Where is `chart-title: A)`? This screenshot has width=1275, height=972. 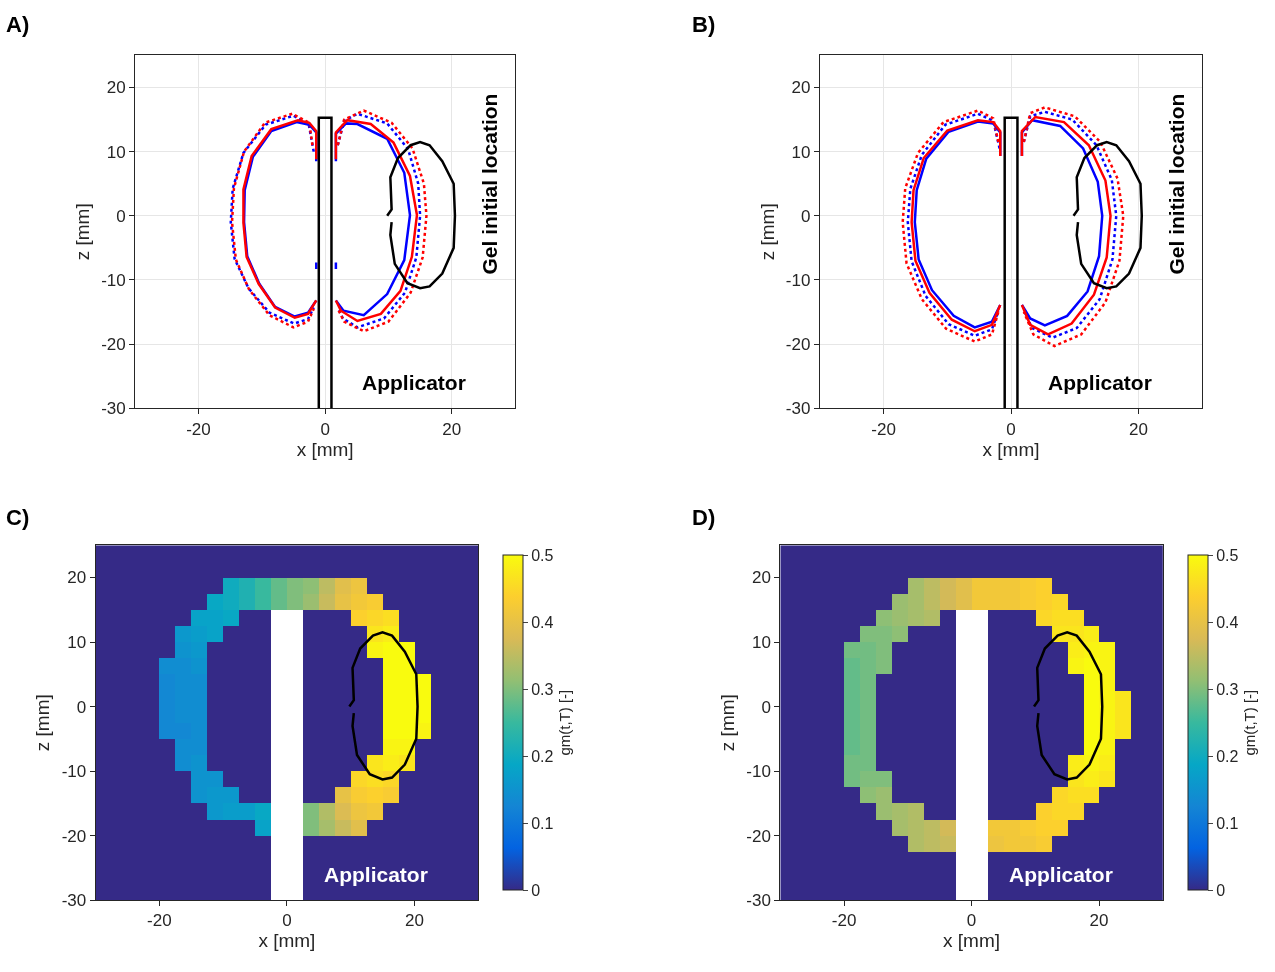
chart-title: A) is located at coordinates (18, 24).